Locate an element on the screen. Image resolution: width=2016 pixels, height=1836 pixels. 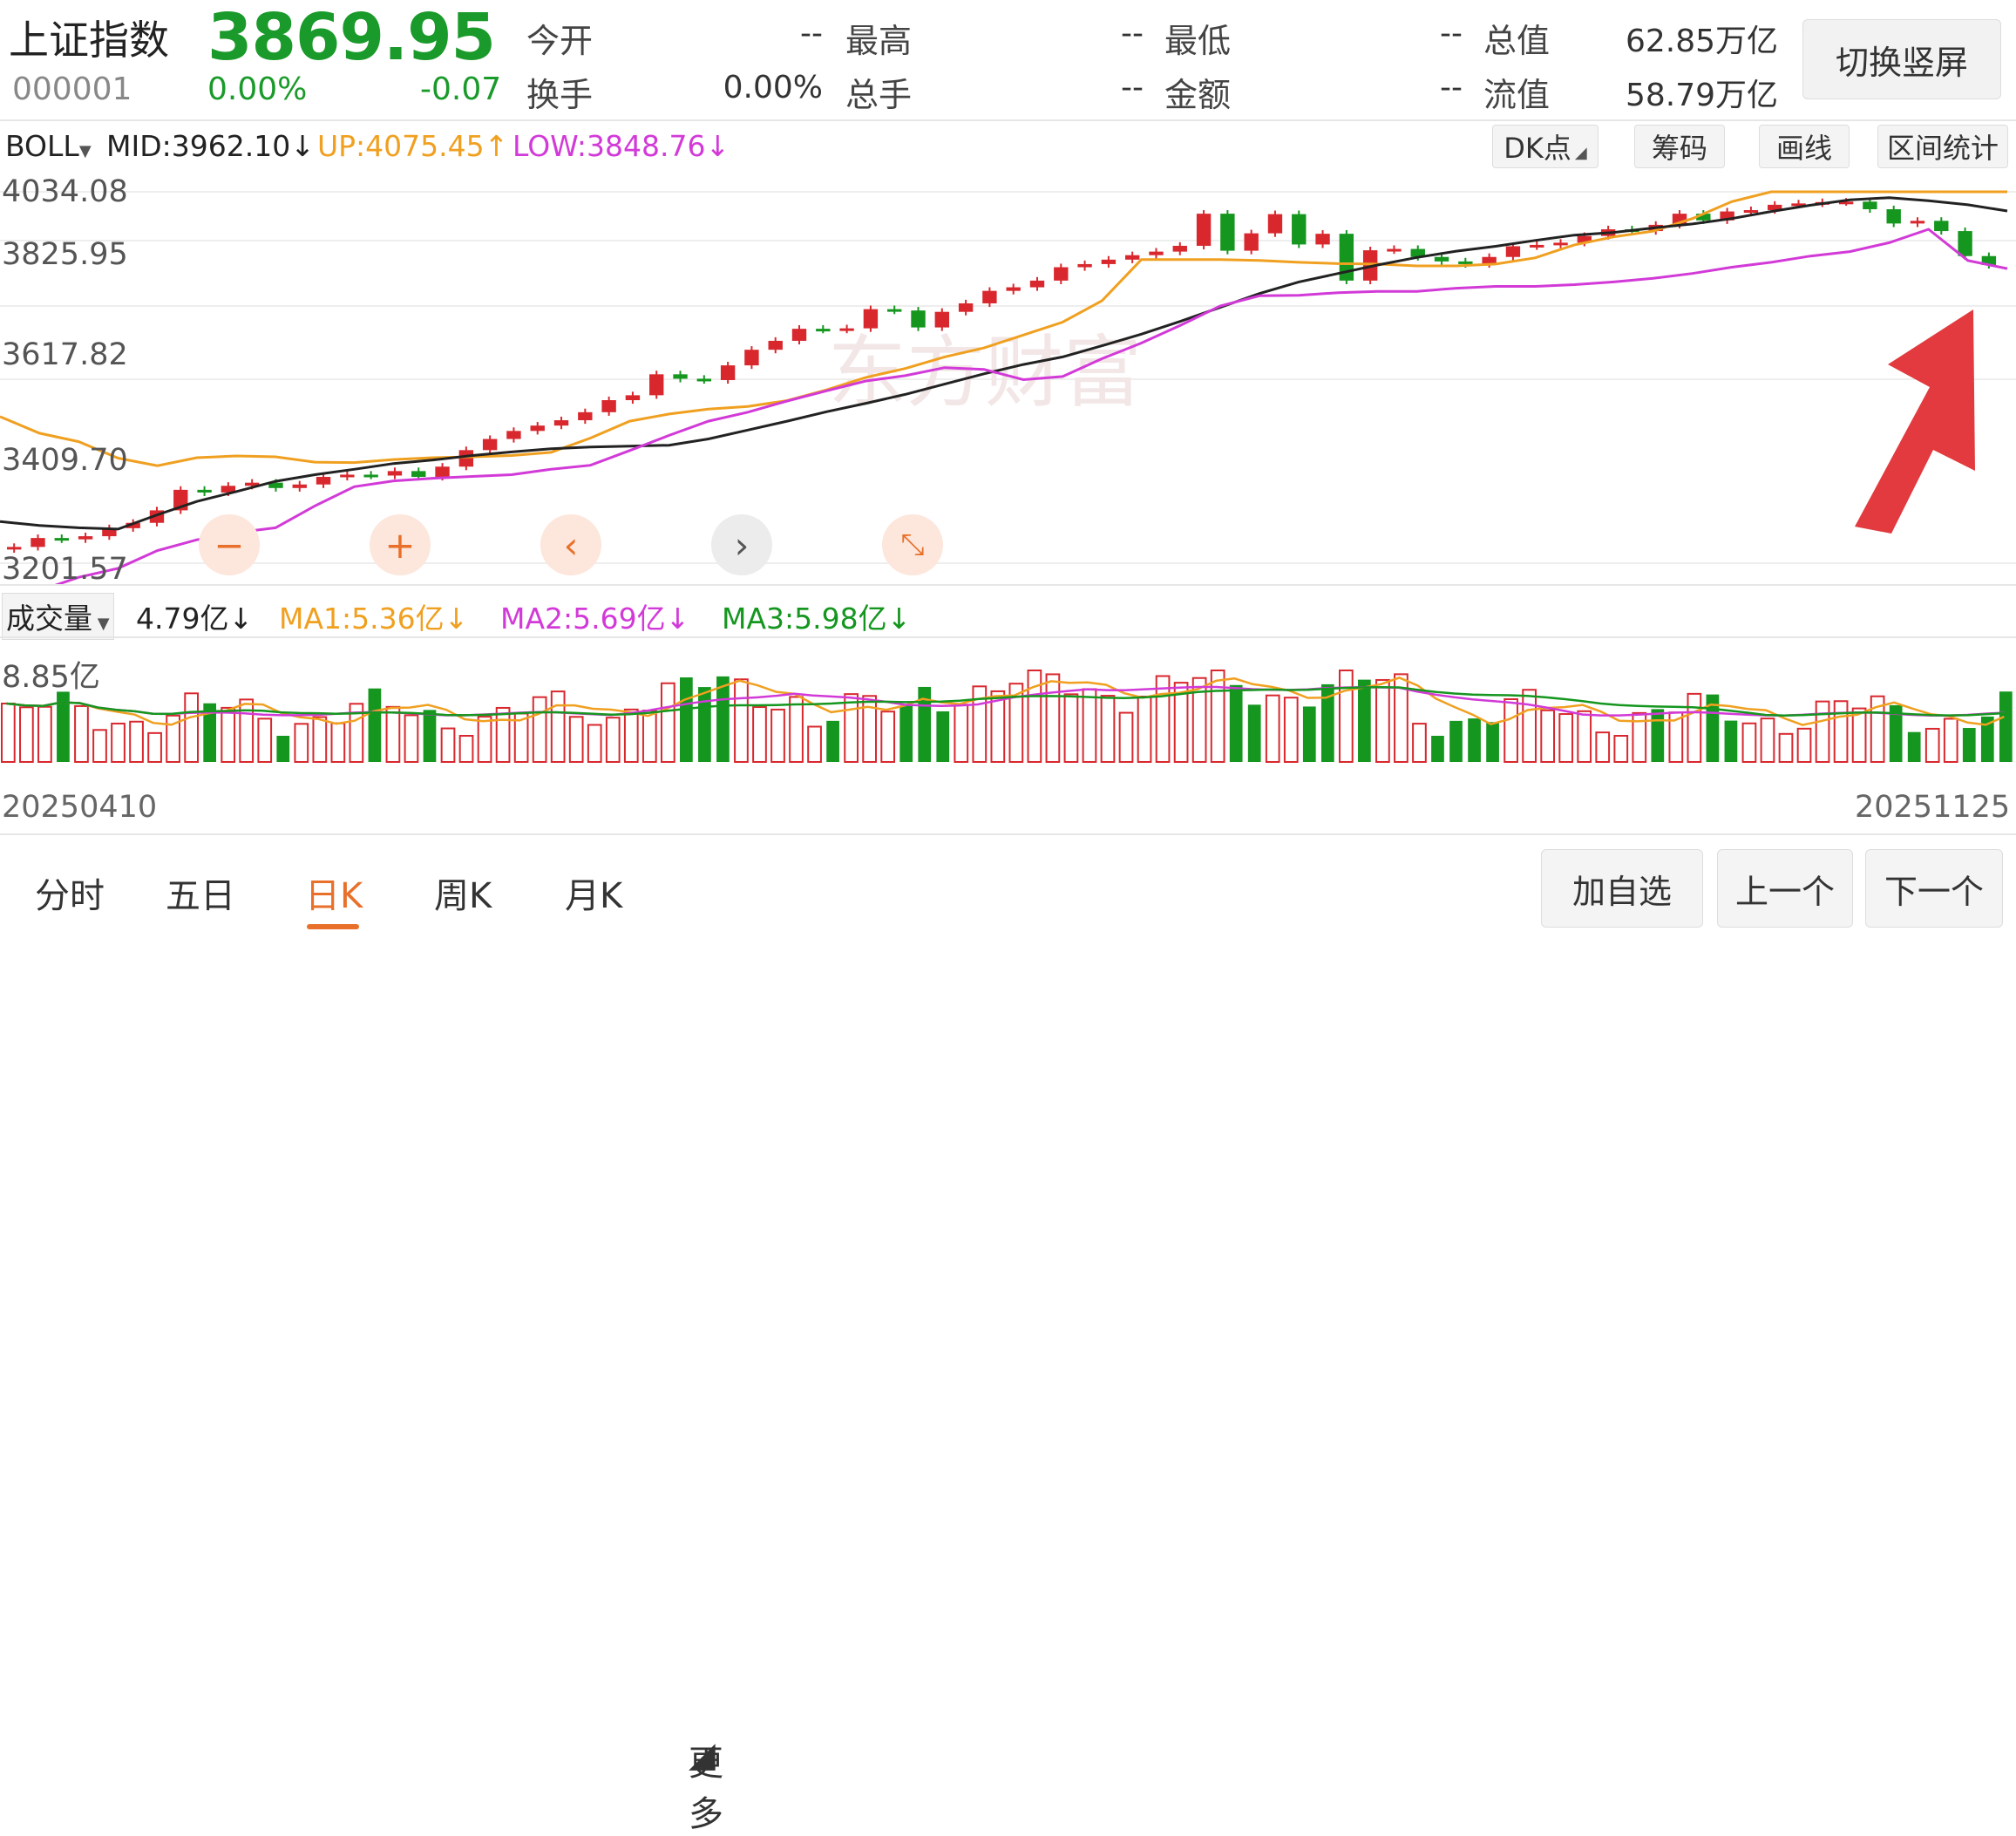
tab-five-day: 五日 is located at coordinates (201, 896).